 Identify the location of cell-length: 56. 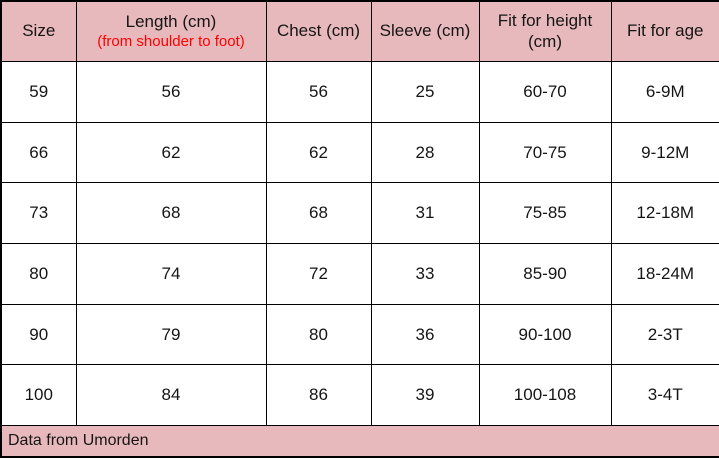
(171, 92).